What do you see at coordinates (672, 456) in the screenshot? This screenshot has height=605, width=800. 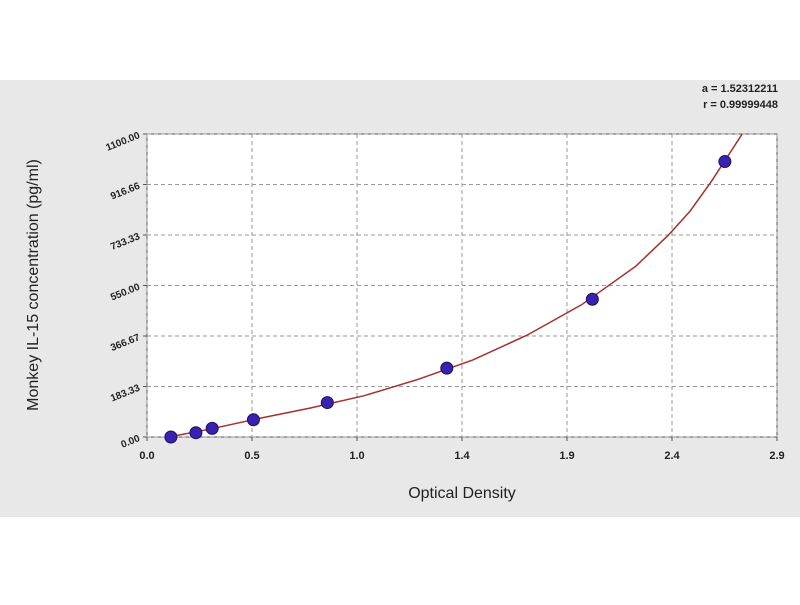 I see `x-tick-label: 2.4` at bounding box center [672, 456].